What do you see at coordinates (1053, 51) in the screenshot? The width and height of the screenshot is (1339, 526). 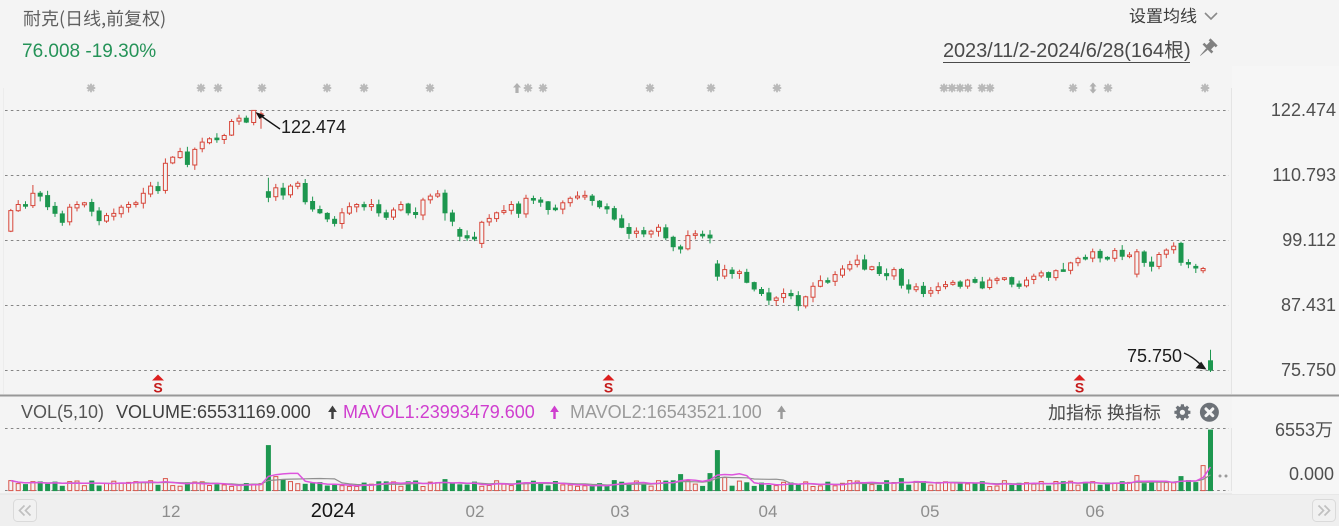 I see `svg-text: 2023/11/2-2024/6/28(164` at bounding box center [1053, 51].